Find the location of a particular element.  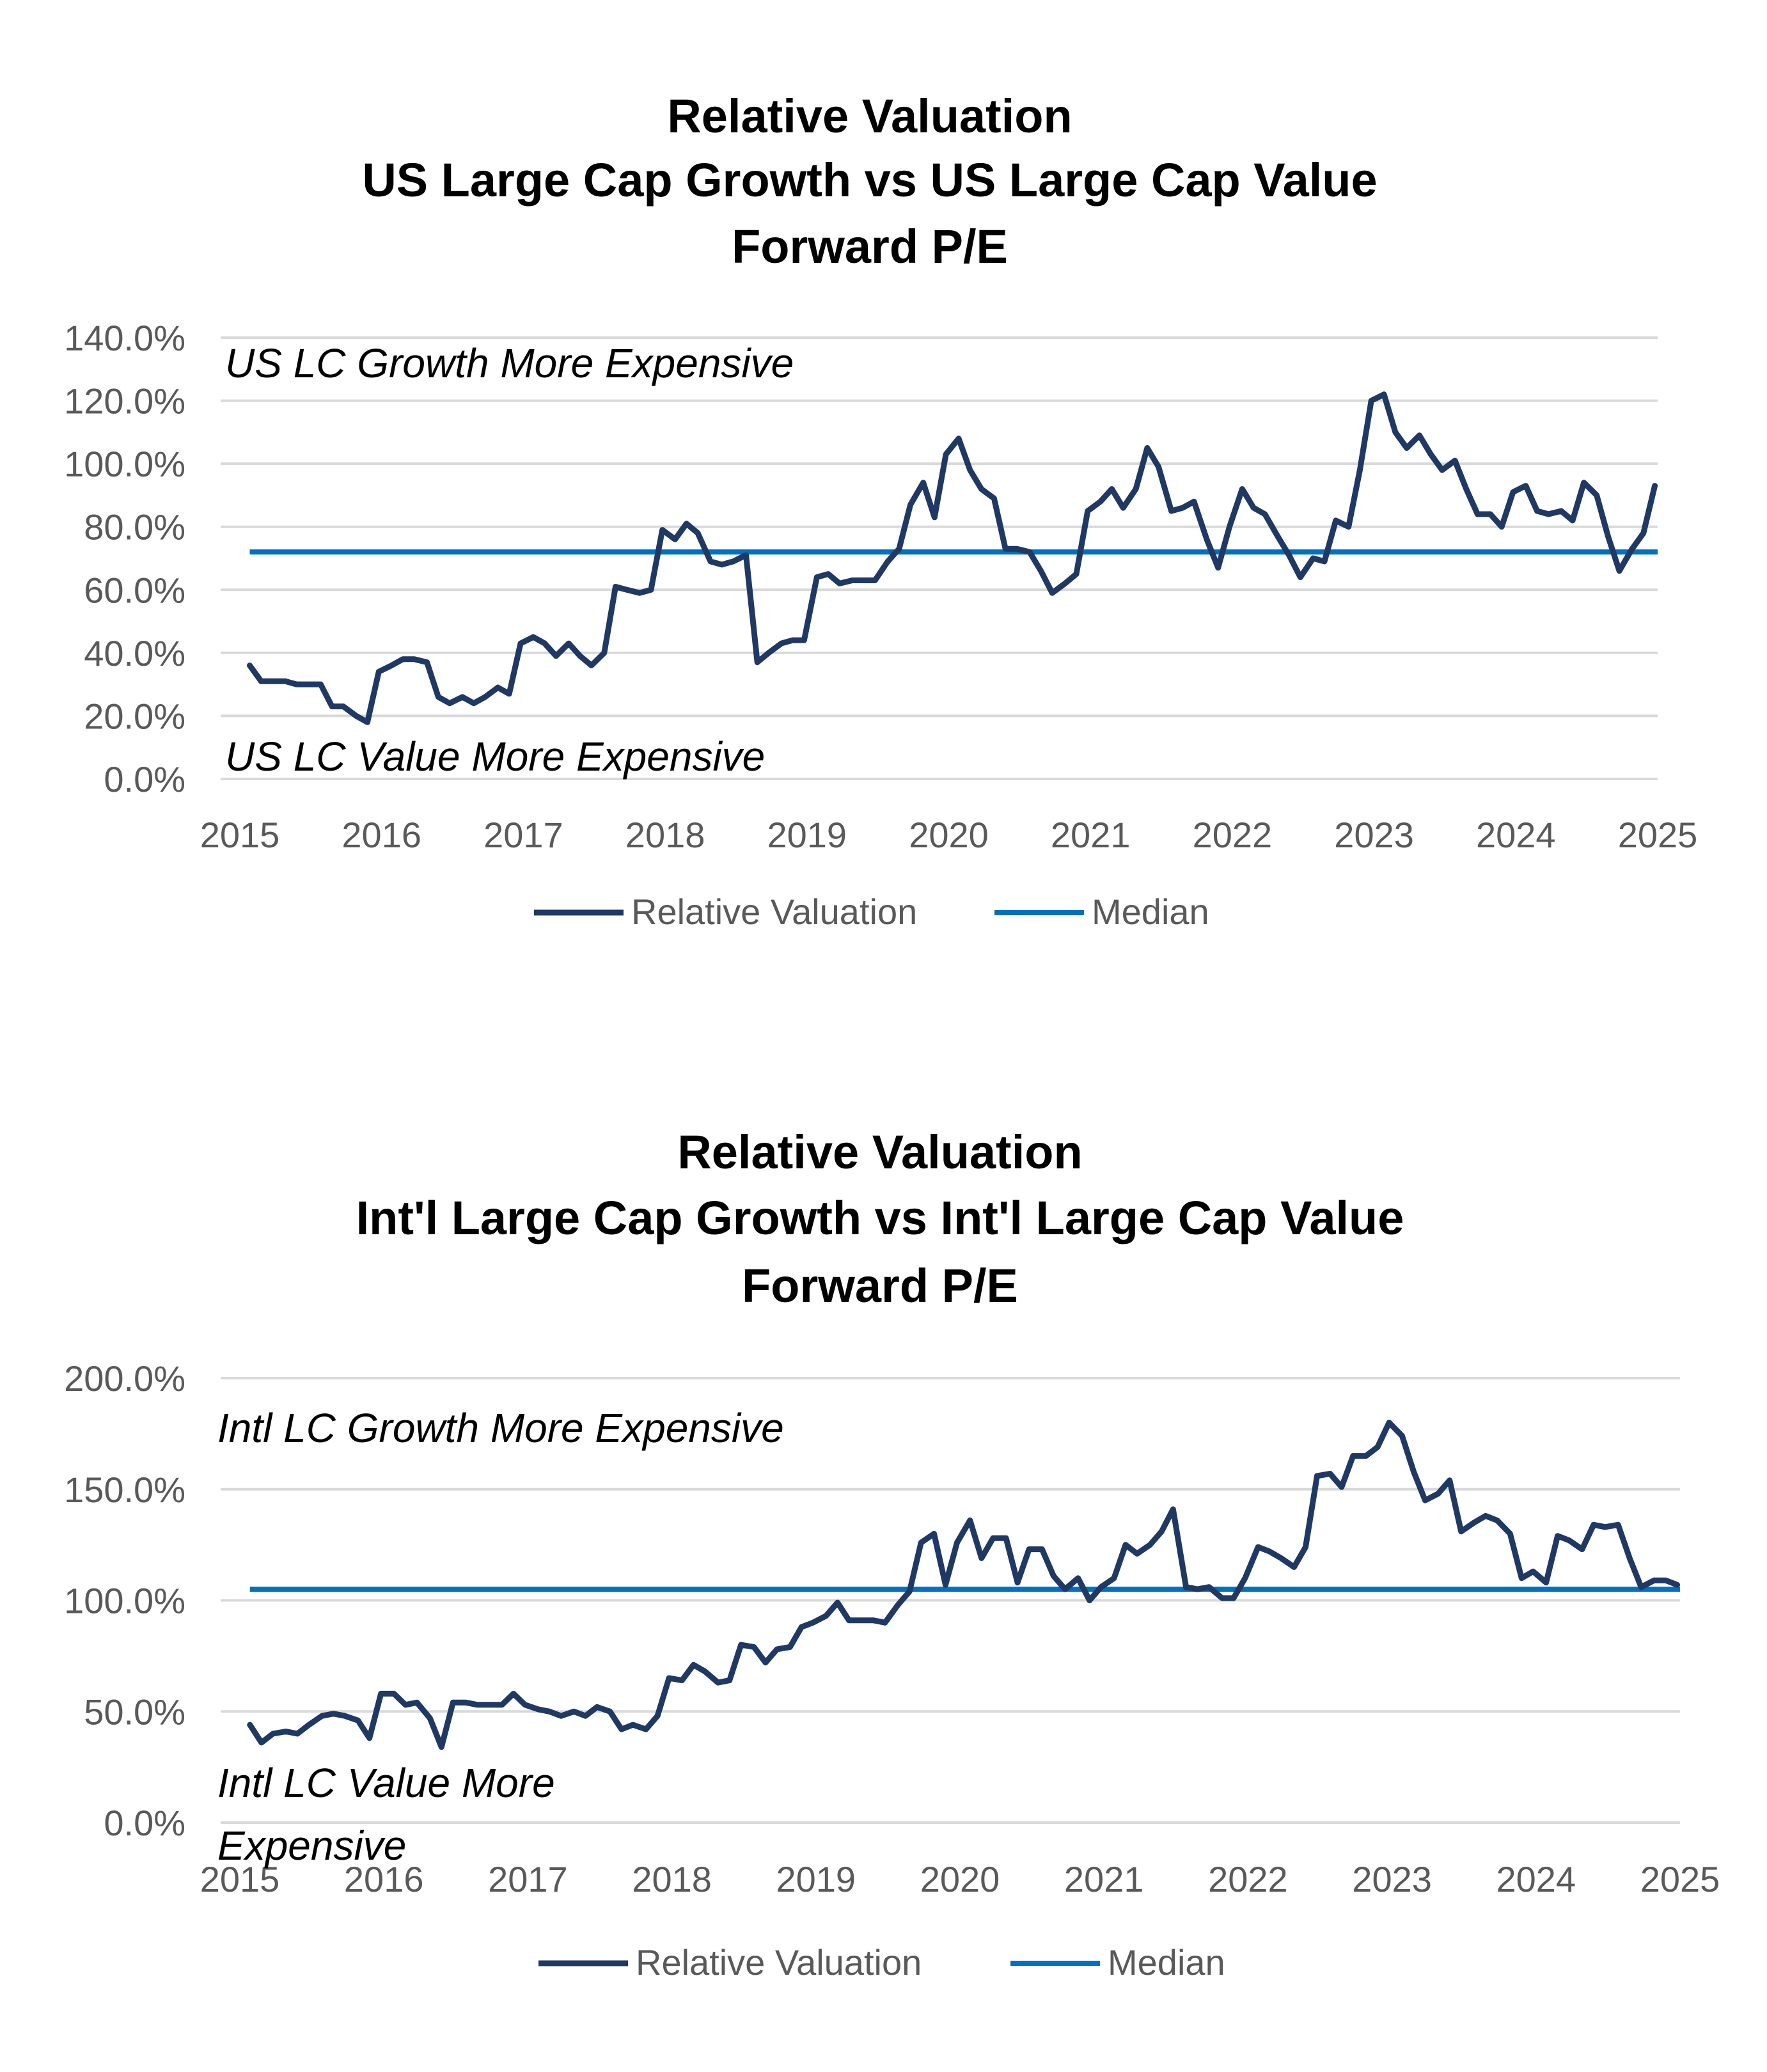

y-tick-label: 40.0% is located at coordinates (134, 653).